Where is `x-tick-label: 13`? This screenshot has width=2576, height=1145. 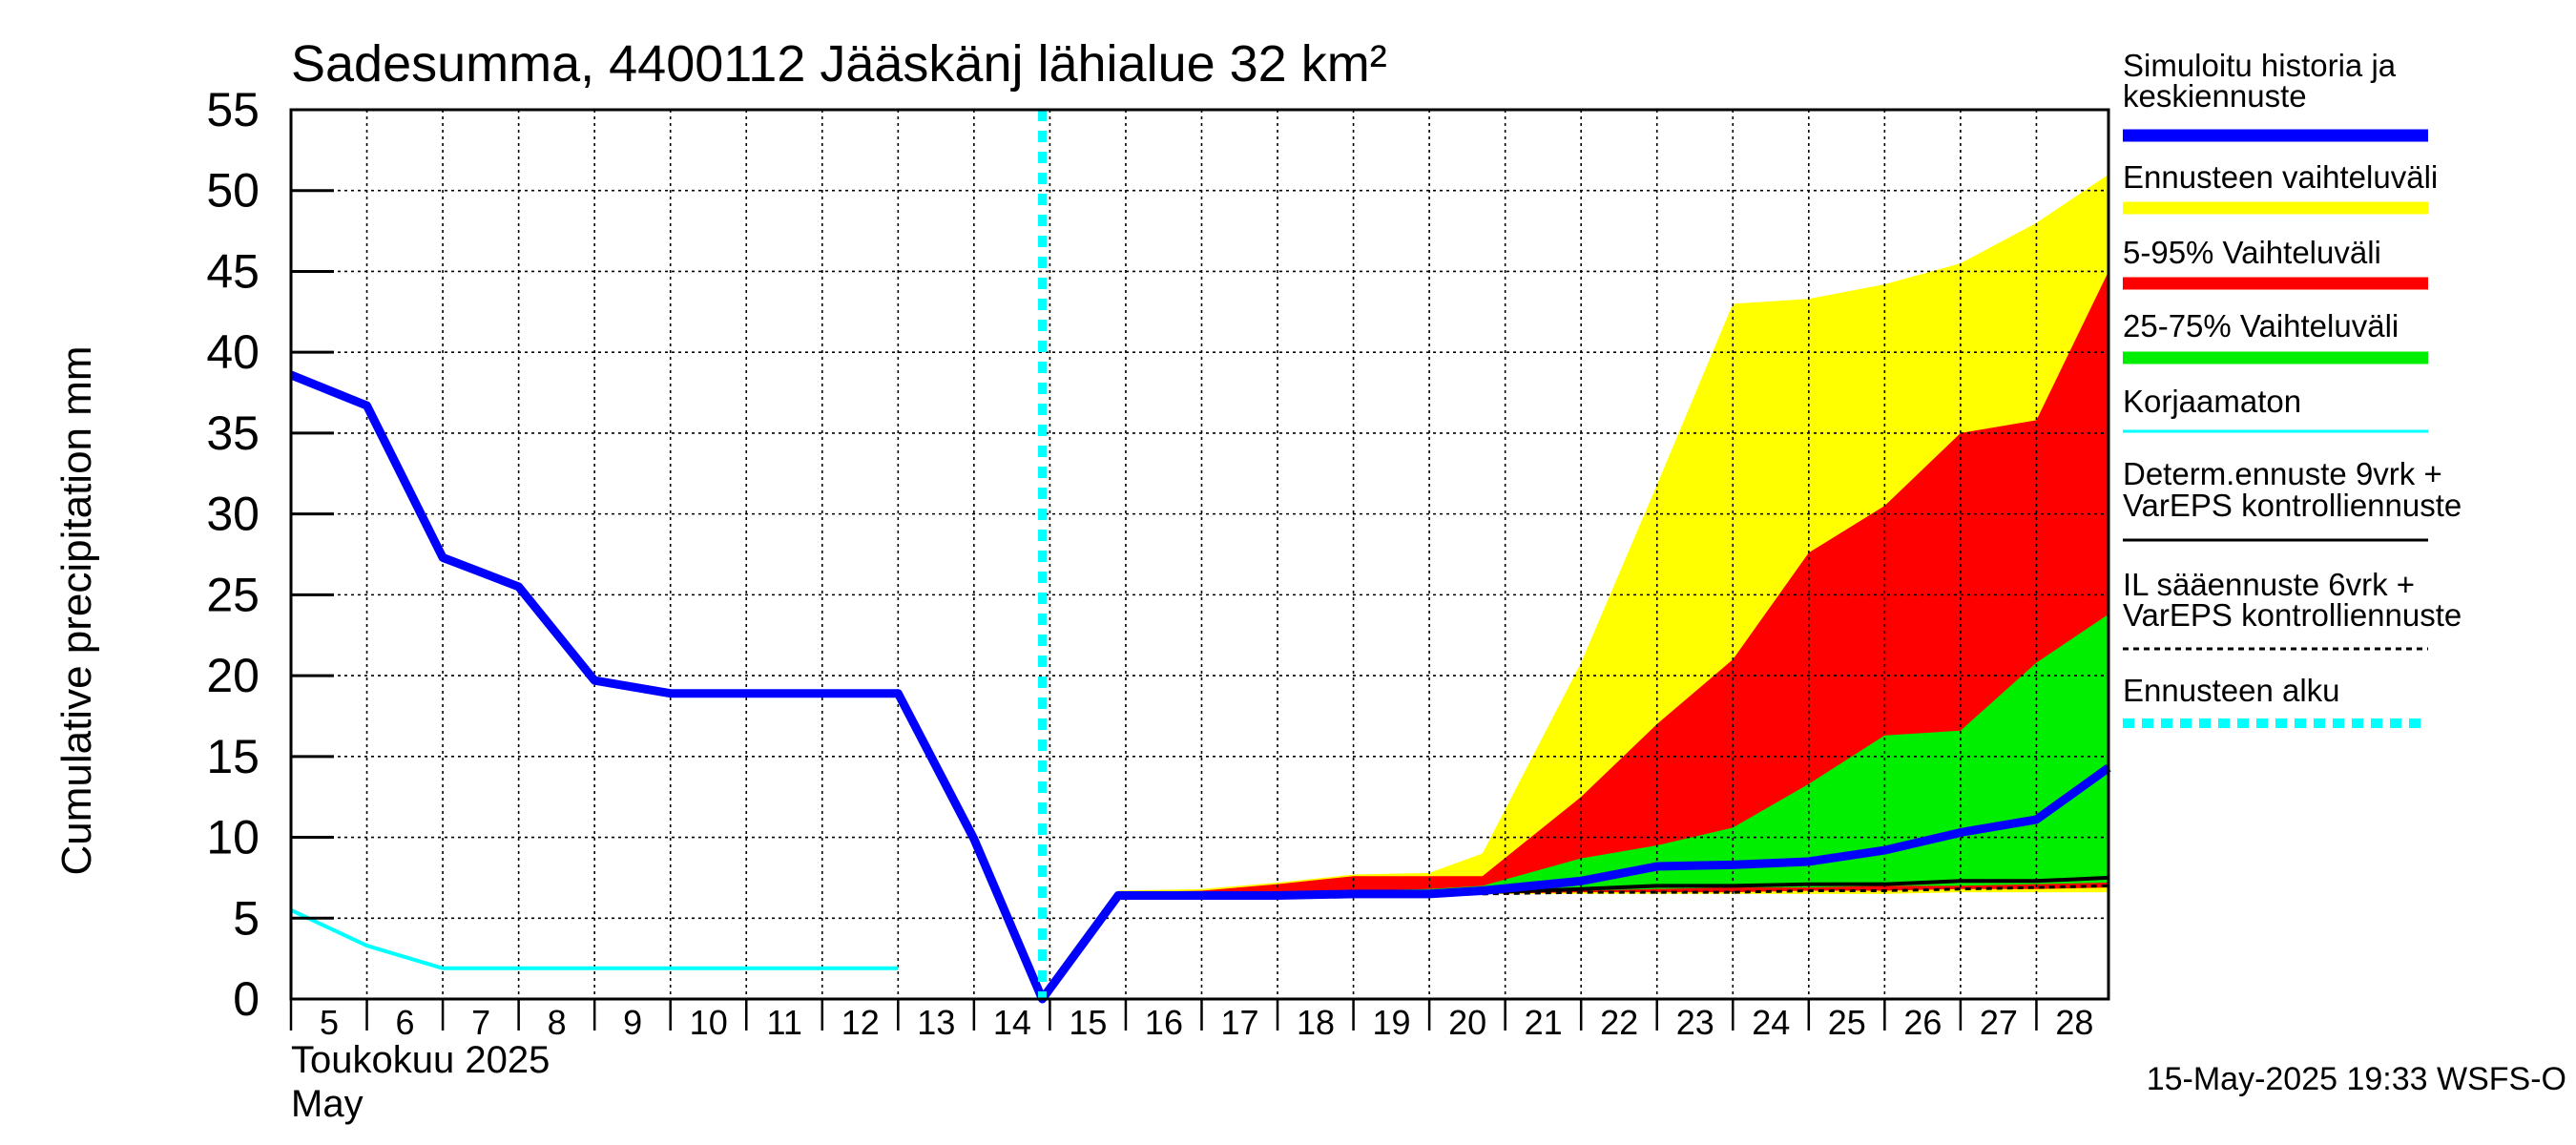 x-tick-label: 13 is located at coordinates (936, 1022).